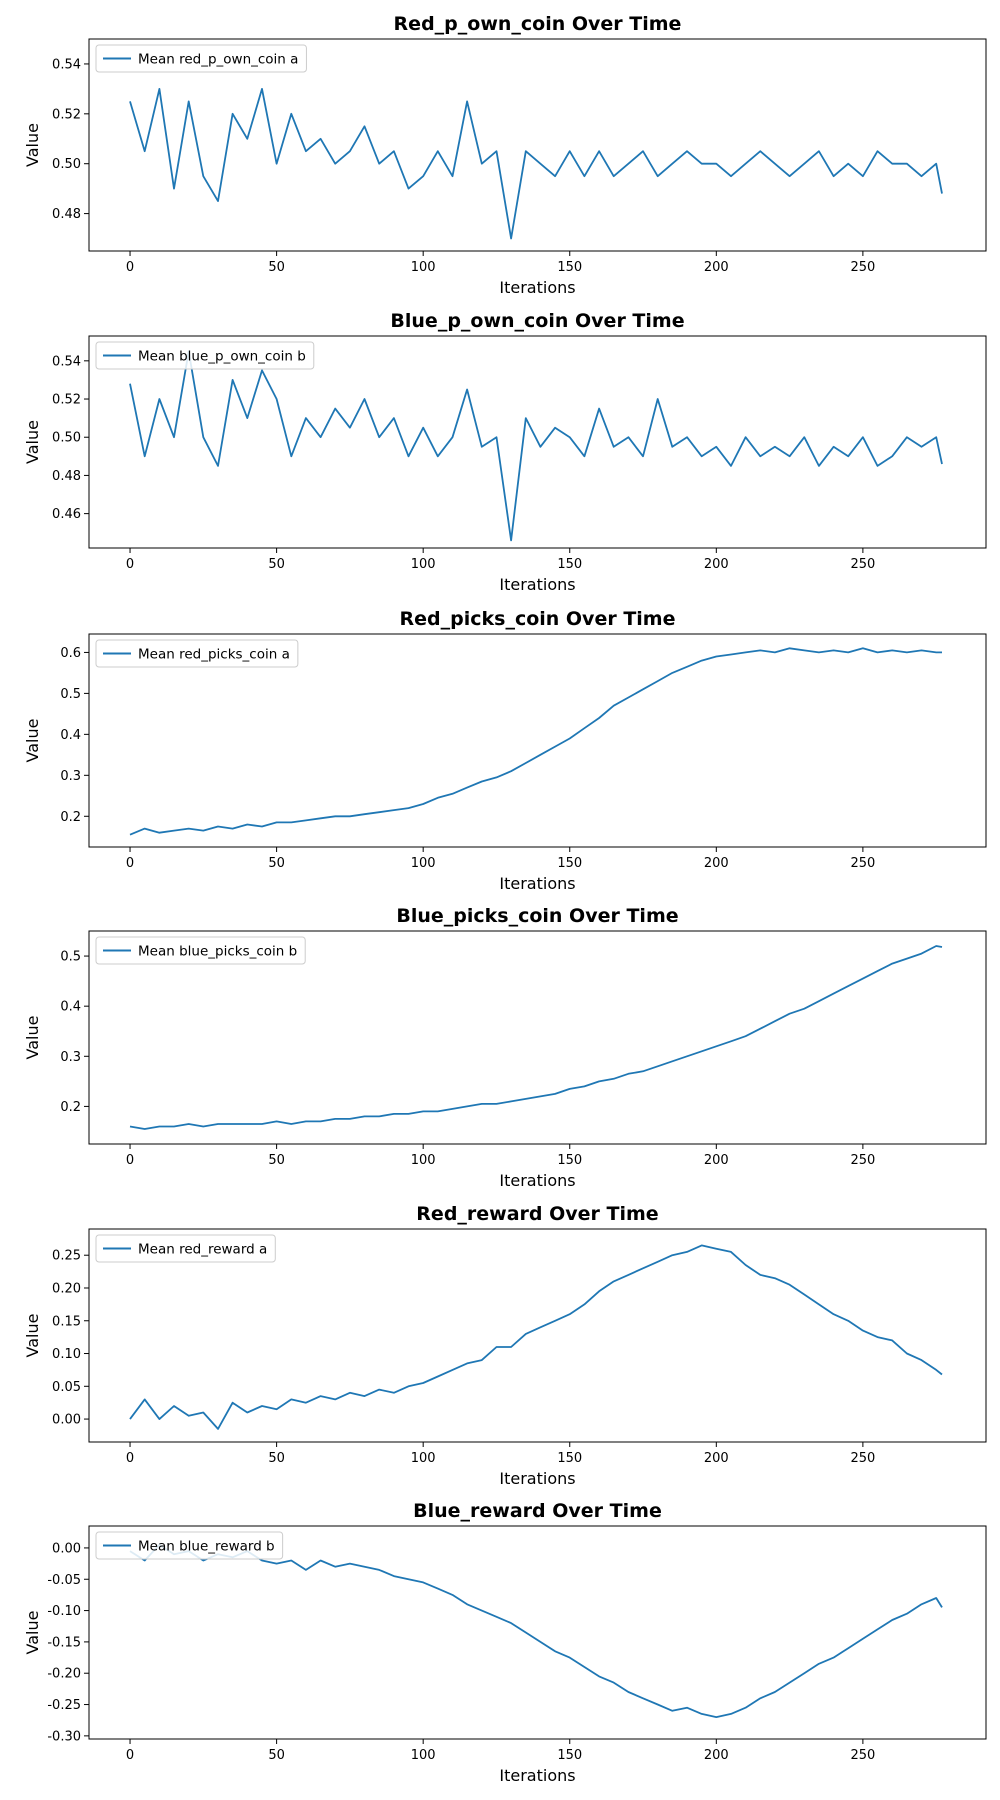 This screenshot has height=1800, width=1000. I want to click on y-tick-label: -0.10, so click(64, 1611).